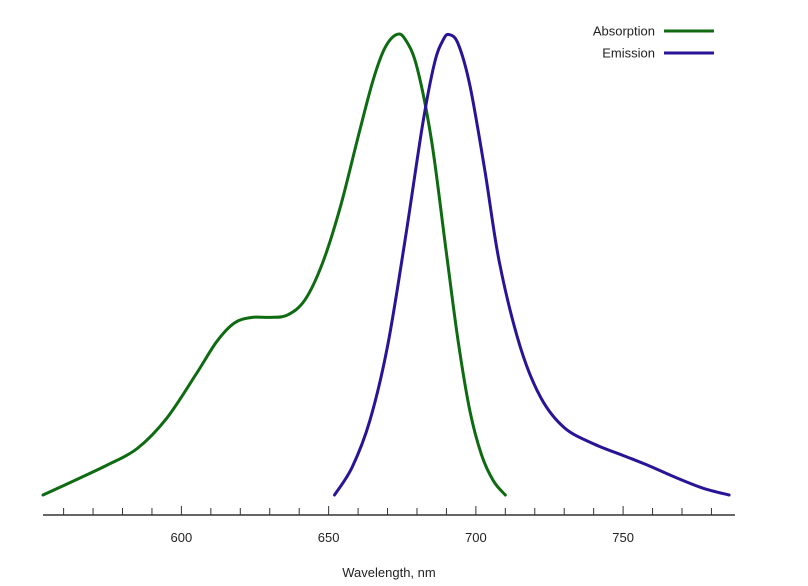 Image resolution: width=808 pixels, height=586 pixels. I want to click on x-ticks: 600 650 700 750, so click(387, 525).